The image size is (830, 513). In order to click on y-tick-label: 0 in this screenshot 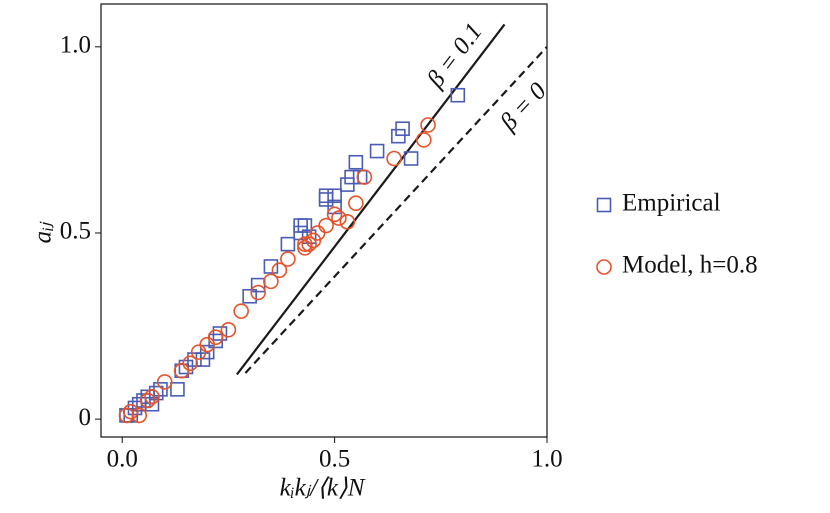, I will do `click(85, 417)`.